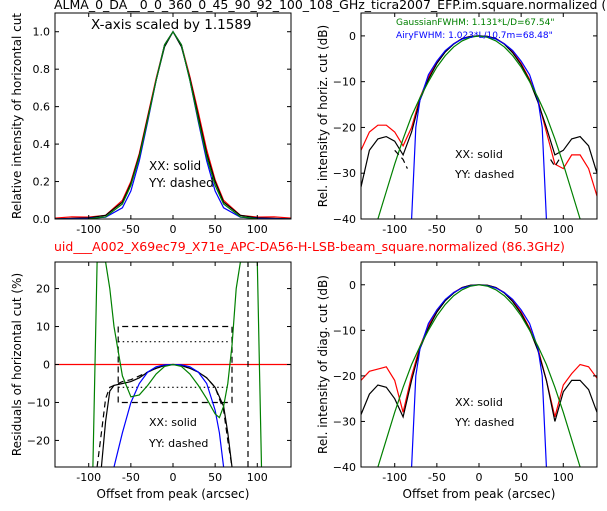  I want to click on p4-series-group, so click(479, 375).